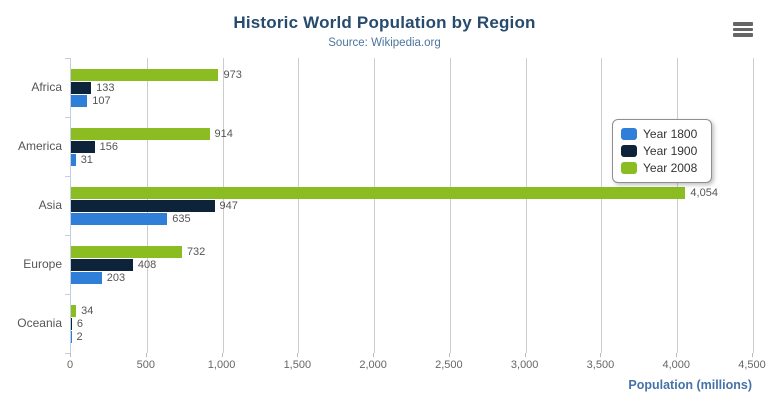 The height and width of the screenshot is (416, 769). I want to click on bar-year-1800-oceania: 2, so click(77, 336).